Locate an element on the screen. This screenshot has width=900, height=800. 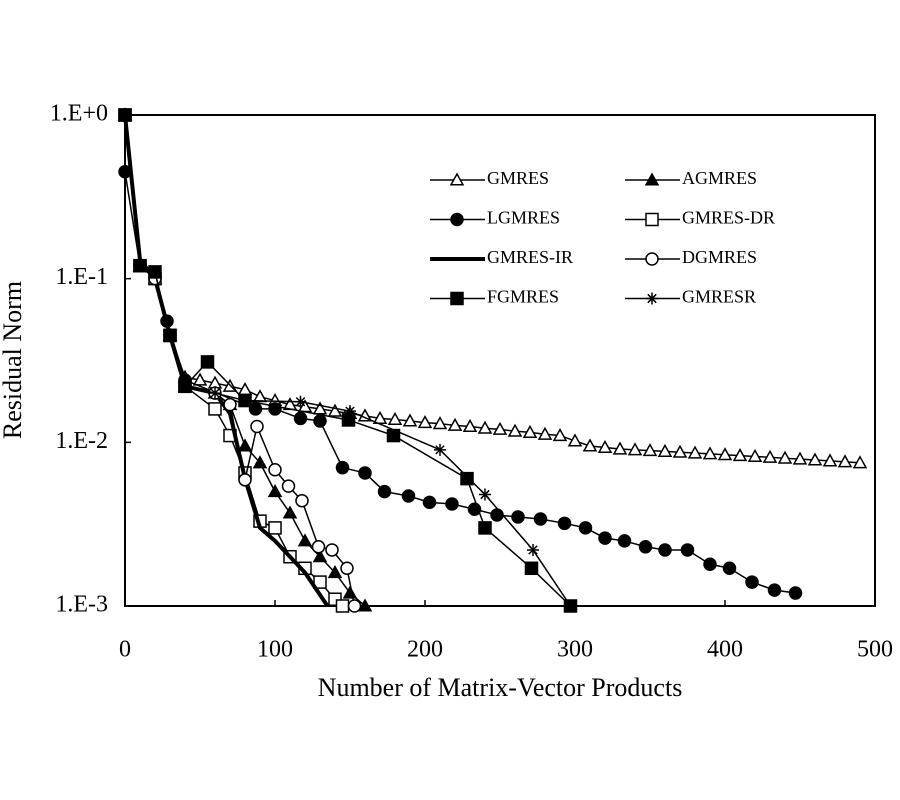
legend-label: FGMRES is located at coordinates (523, 297).